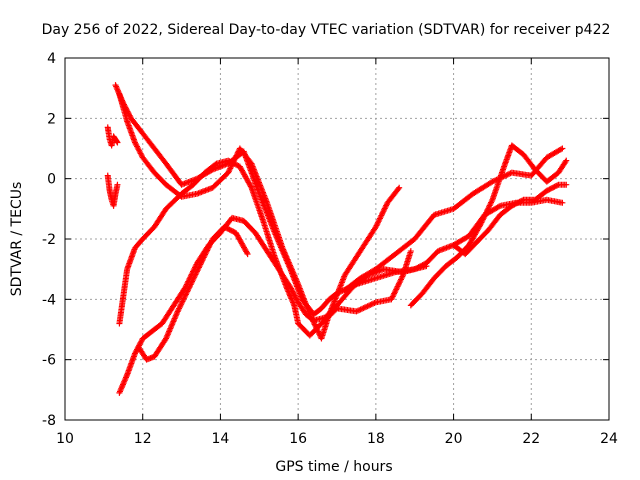  Describe the element at coordinates (49, 240) in the screenshot. I see `y-tick-label: -2` at that location.